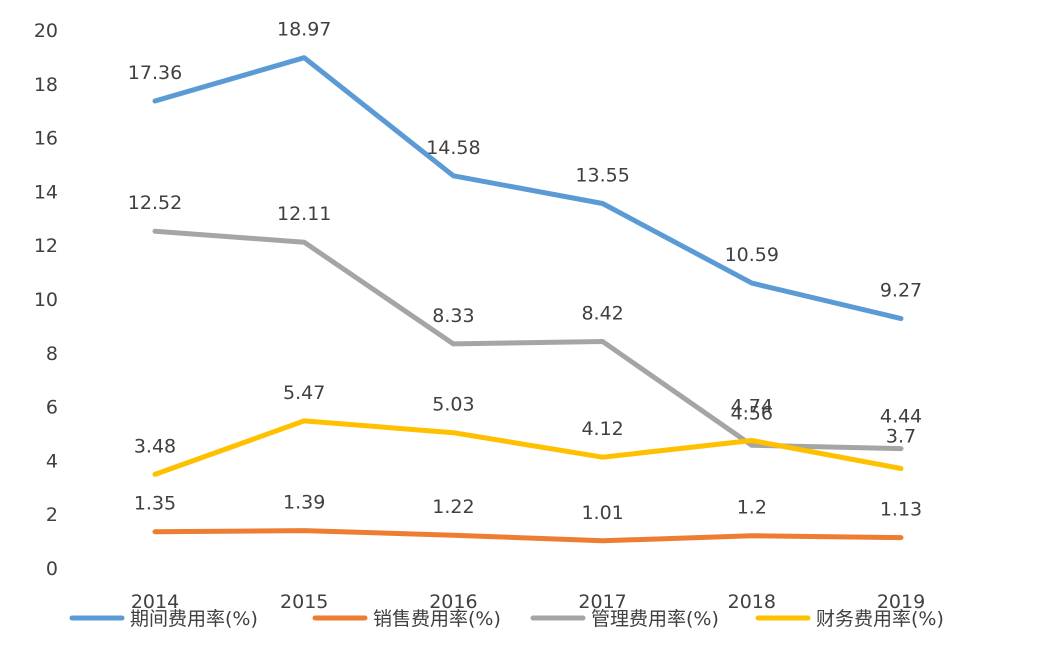 The height and width of the screenshot is (658, 1038). What do you see at coordinates (304, 30) in the screenshot?
I see `data-label: 18.97` at bounding box center [304, 30].